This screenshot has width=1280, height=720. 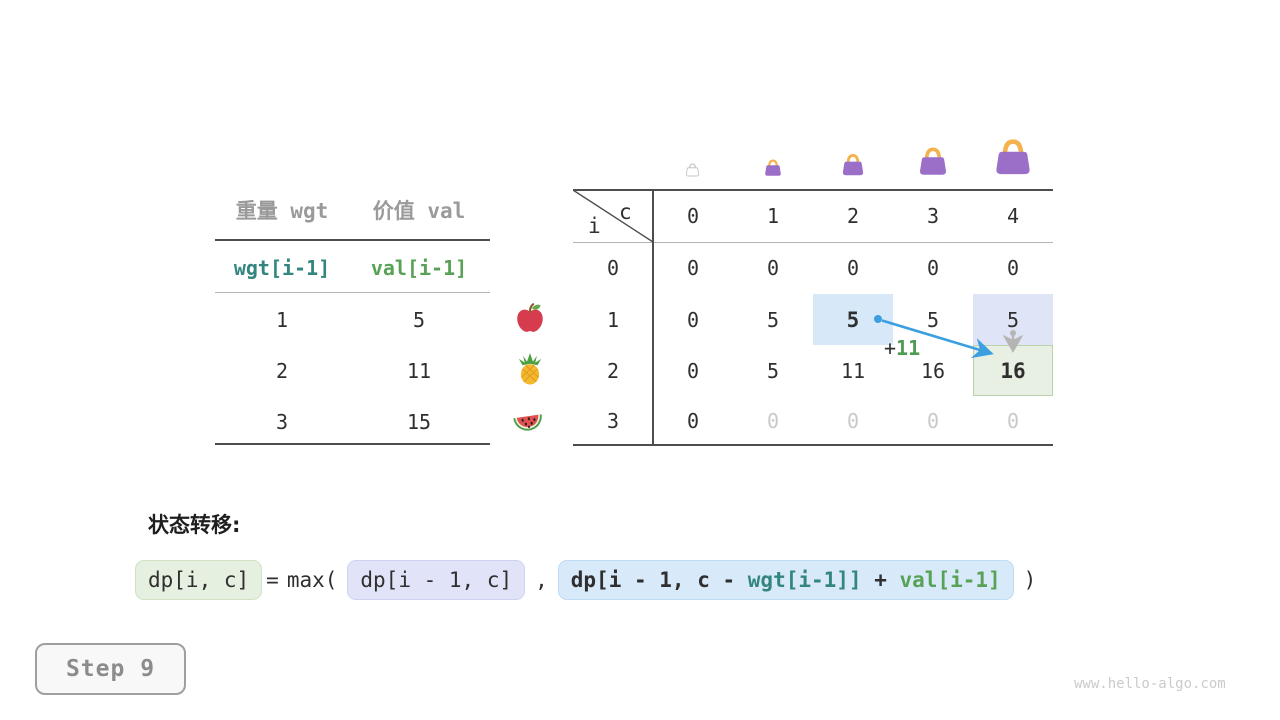 I want to click on formula-lhs: dp[i, c], so click(x=199, y=580).